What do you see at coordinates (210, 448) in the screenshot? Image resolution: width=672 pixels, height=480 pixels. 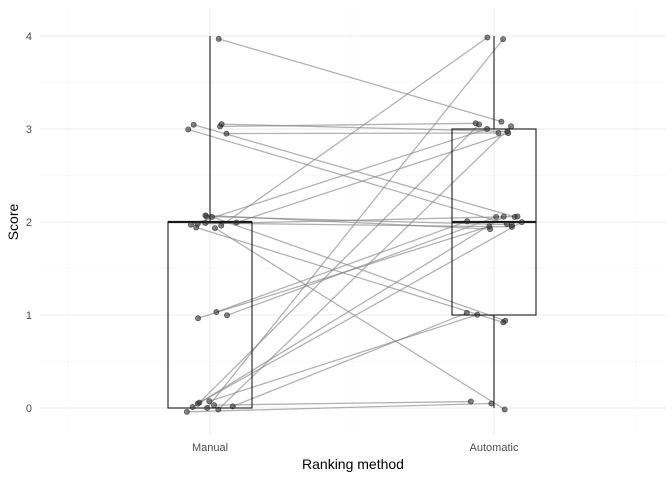 I see `x-tick-label: Manual` at bounding box center [210, 448].